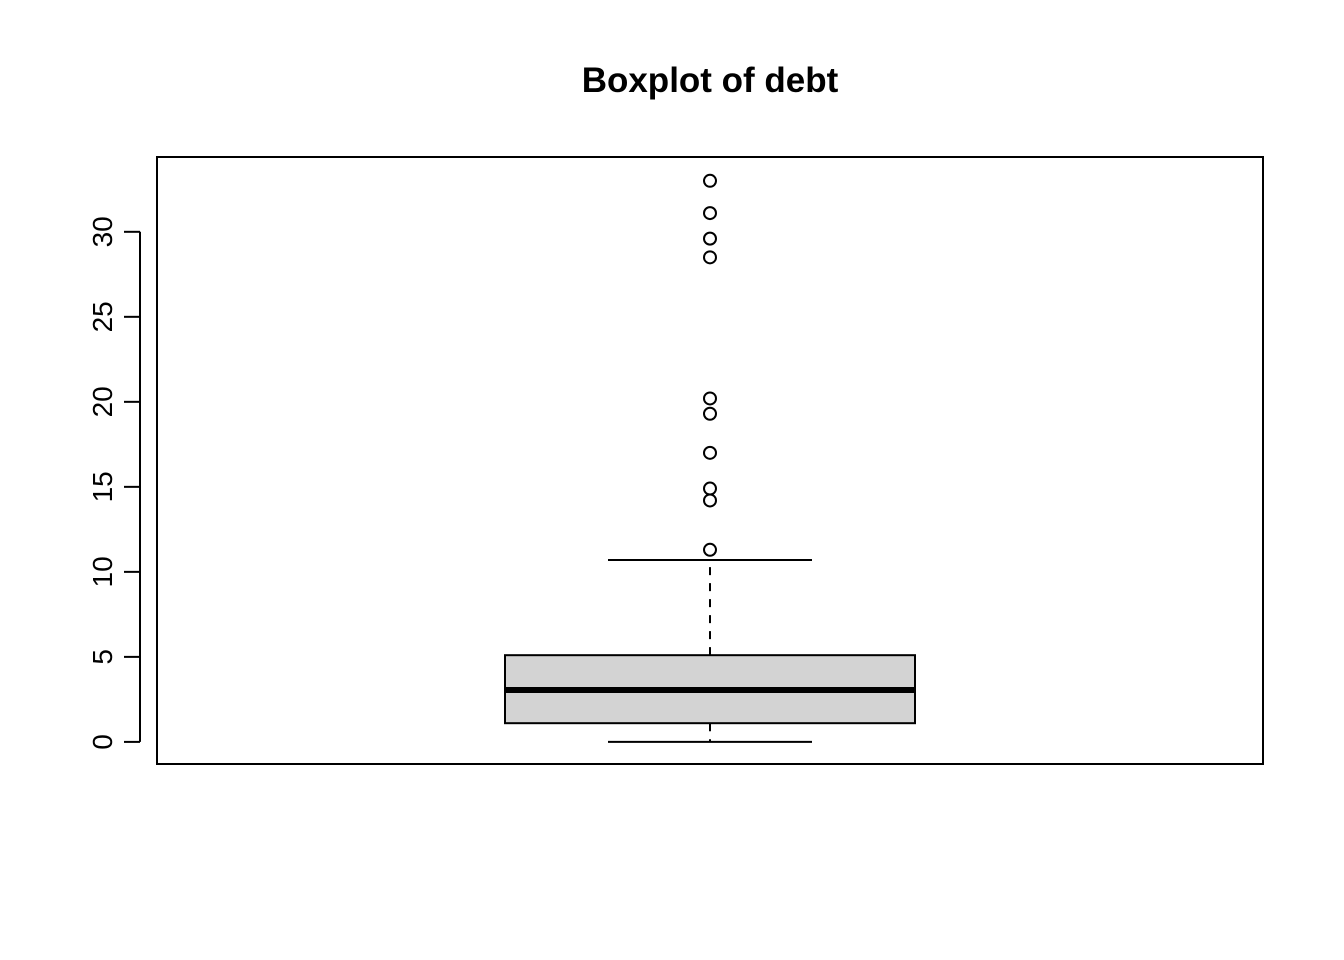 The height and width of the screenshot is (960, 1344). What do you see at coordinates (710, 650) in the screenshot?
I see `box-plot` at bounding box center [710, 650].